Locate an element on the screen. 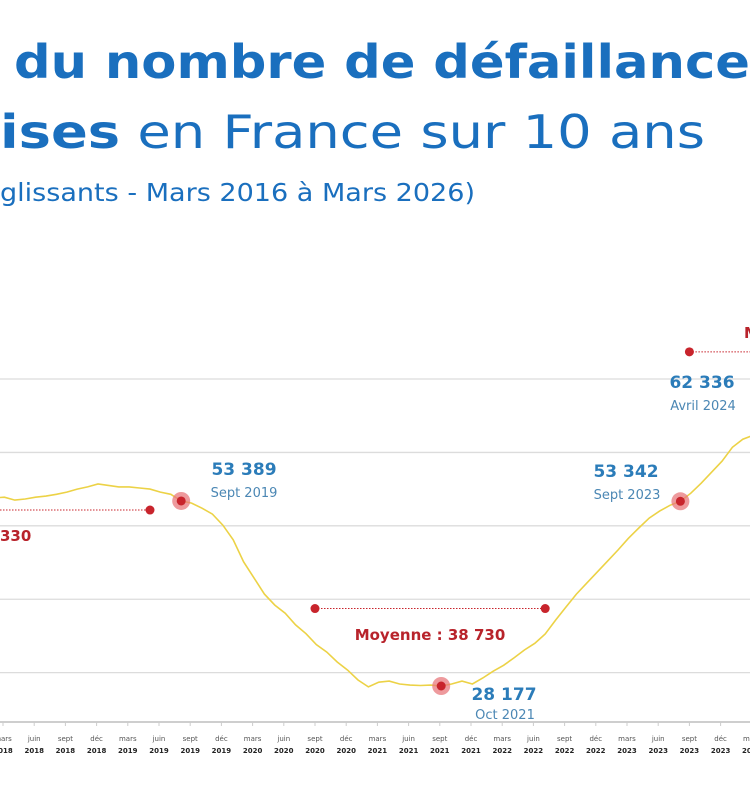 The width and height of the screenshot is (750, 800). average-label-2: Moyenne : 38 730 is located at coordinates (430, 635).